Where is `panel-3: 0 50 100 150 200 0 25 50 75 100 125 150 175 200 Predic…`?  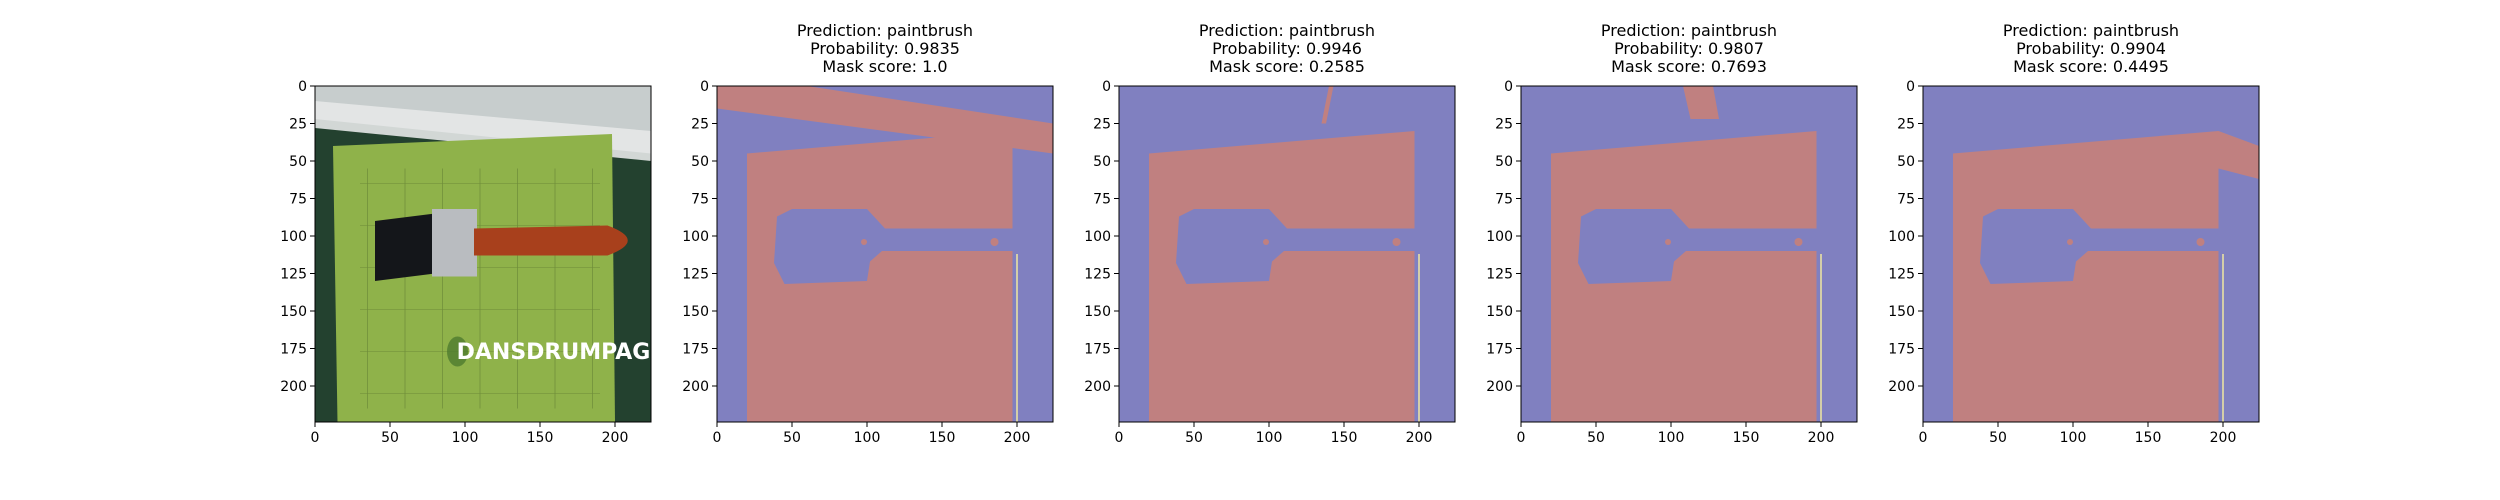 panel-3: 0 50 100 150 200 0 25 50 75 100 125 150 175 200 Predic… is located at coordinates (1270, 233).